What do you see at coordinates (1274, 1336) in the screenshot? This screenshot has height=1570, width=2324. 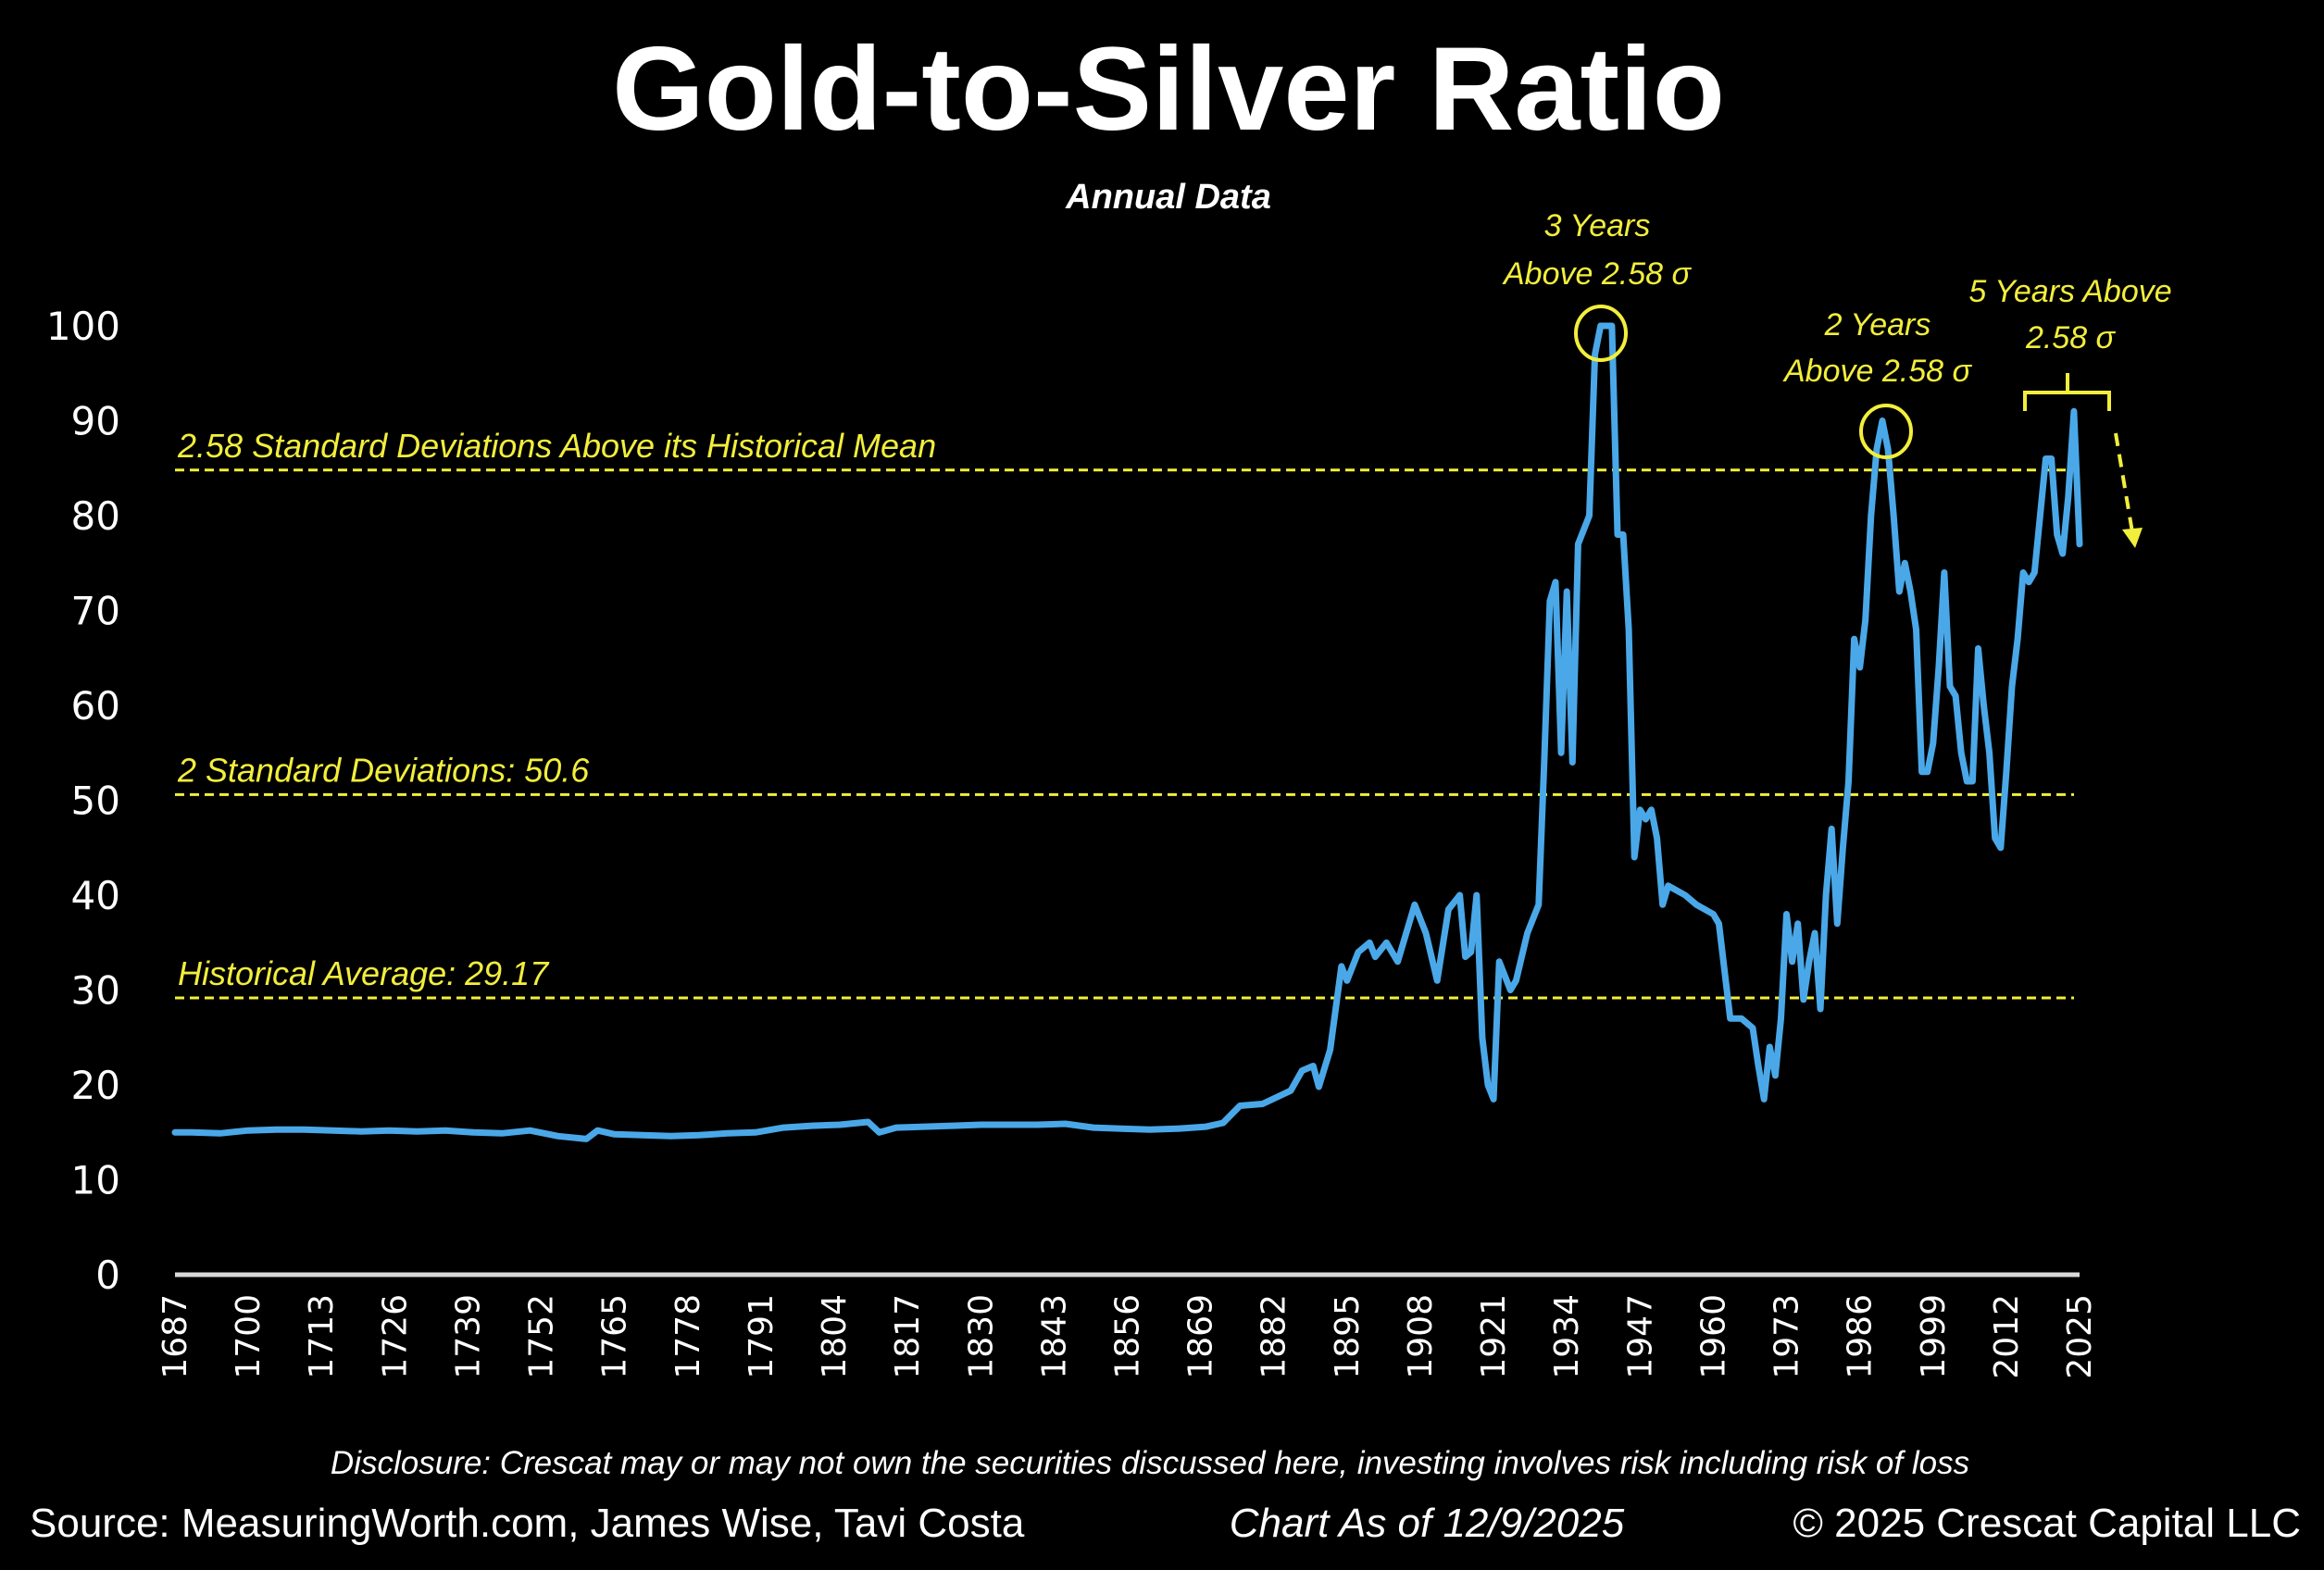 I see `x-tick-label: 1882` at bounding box center [1274, 1336].